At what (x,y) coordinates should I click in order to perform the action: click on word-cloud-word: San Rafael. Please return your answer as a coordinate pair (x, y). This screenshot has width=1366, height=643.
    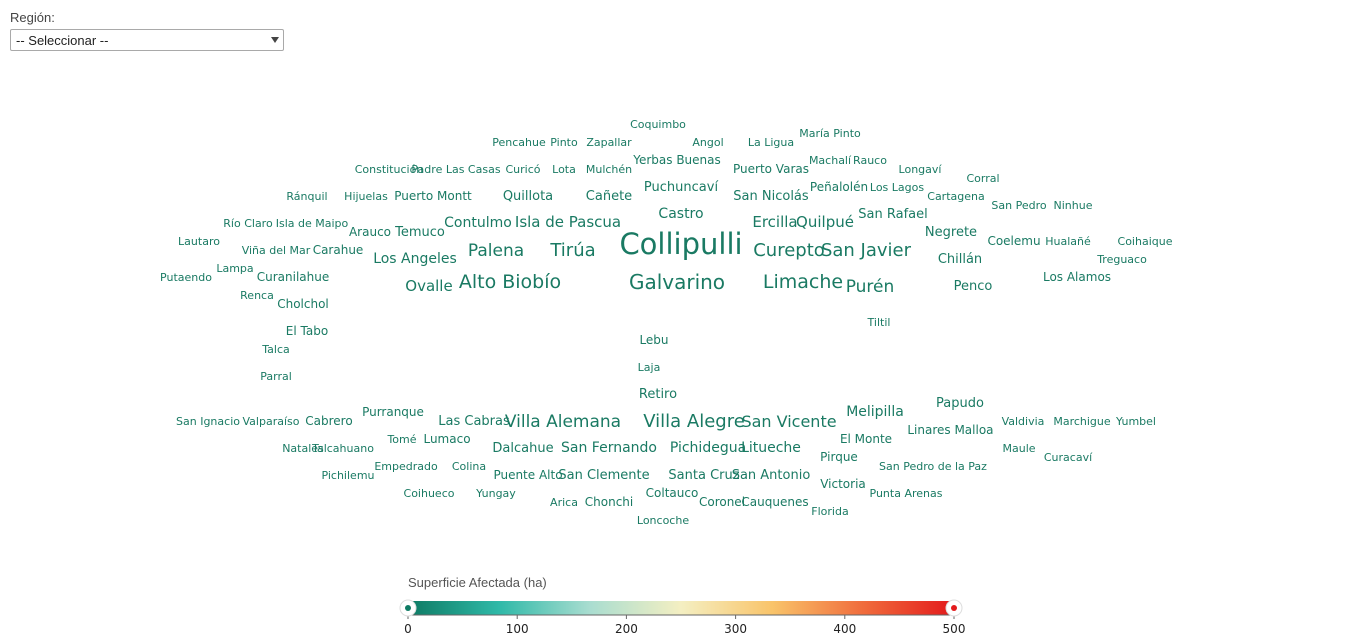
    Looking at the image, I should click on (892, 214).